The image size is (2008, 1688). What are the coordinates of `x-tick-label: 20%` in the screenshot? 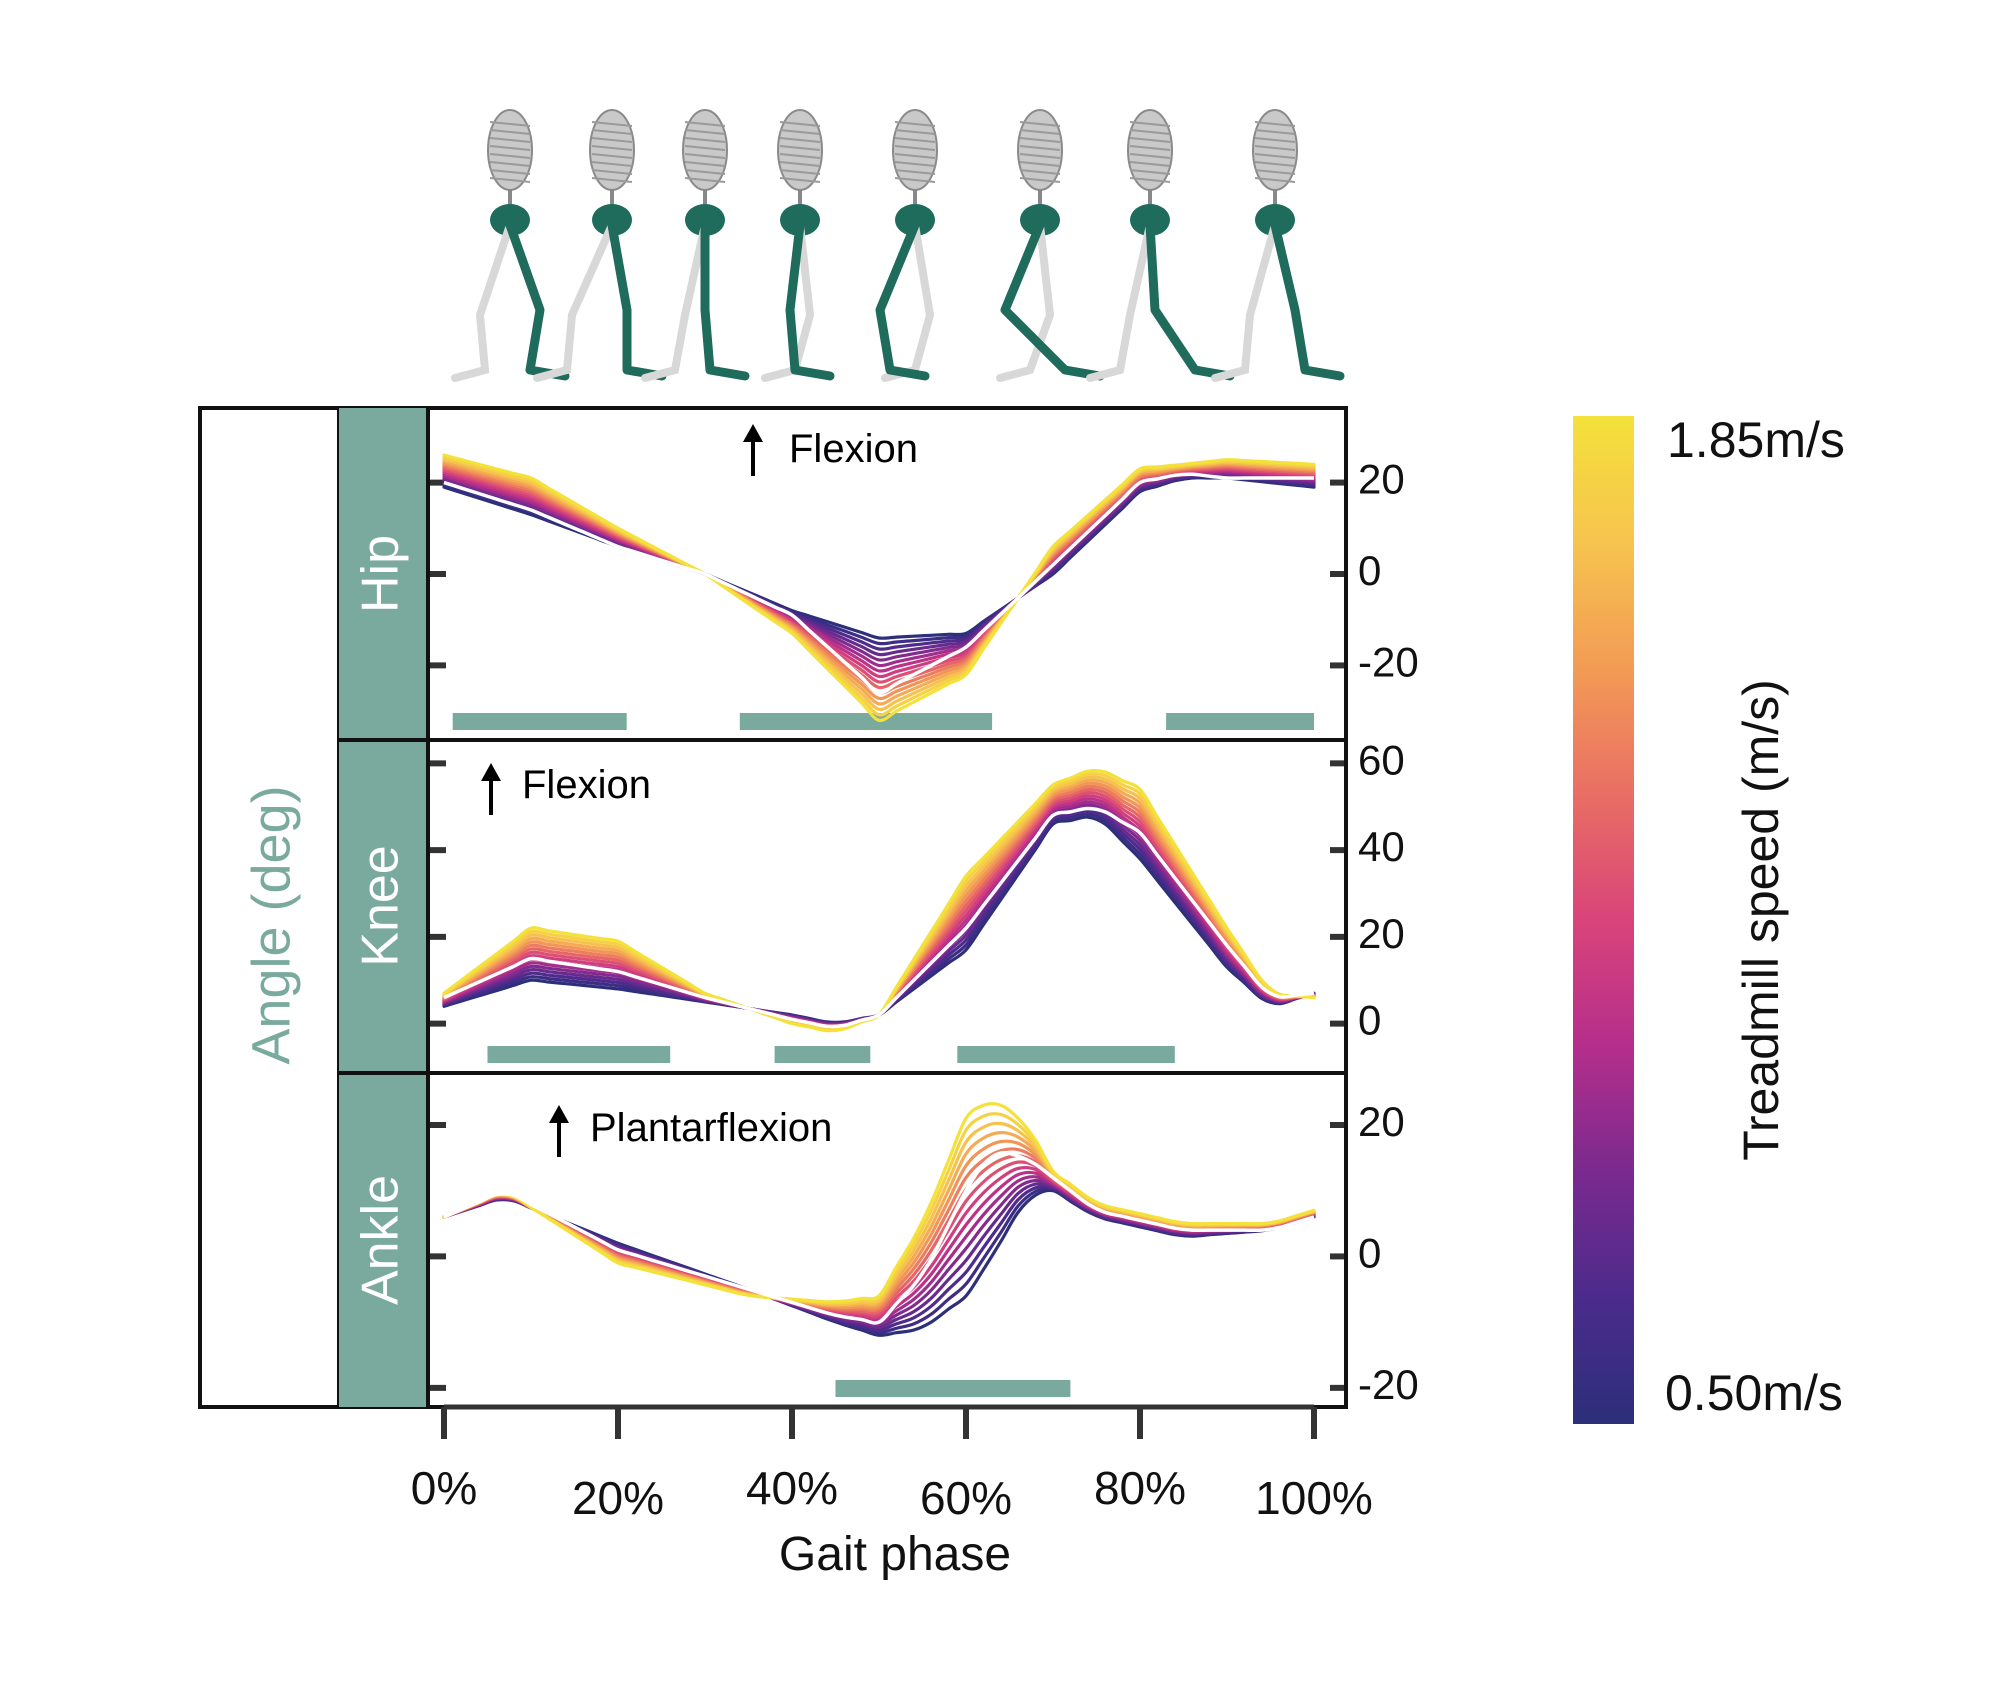 It's located at (618, 1498).